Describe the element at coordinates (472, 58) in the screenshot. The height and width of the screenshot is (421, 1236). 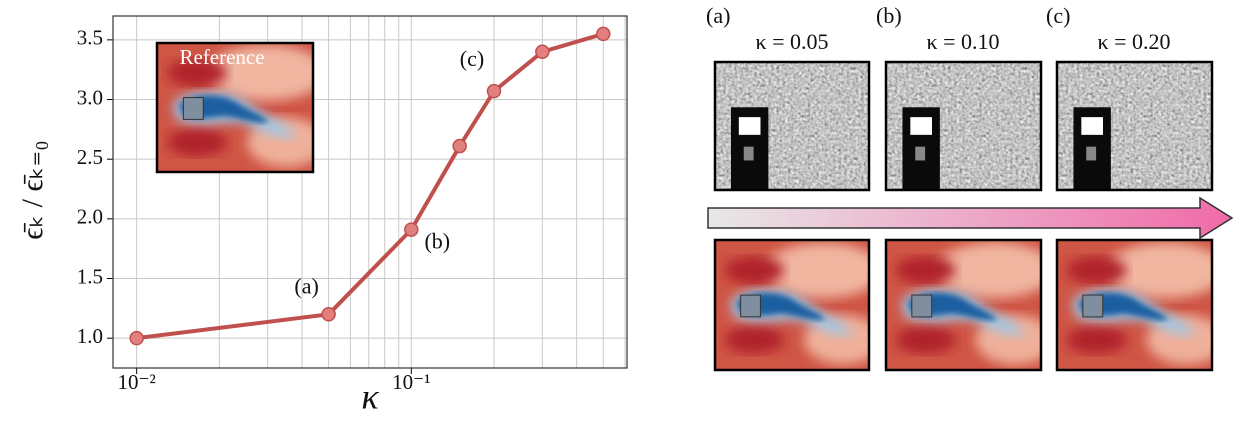
I see `annotation: (c)` at that location.